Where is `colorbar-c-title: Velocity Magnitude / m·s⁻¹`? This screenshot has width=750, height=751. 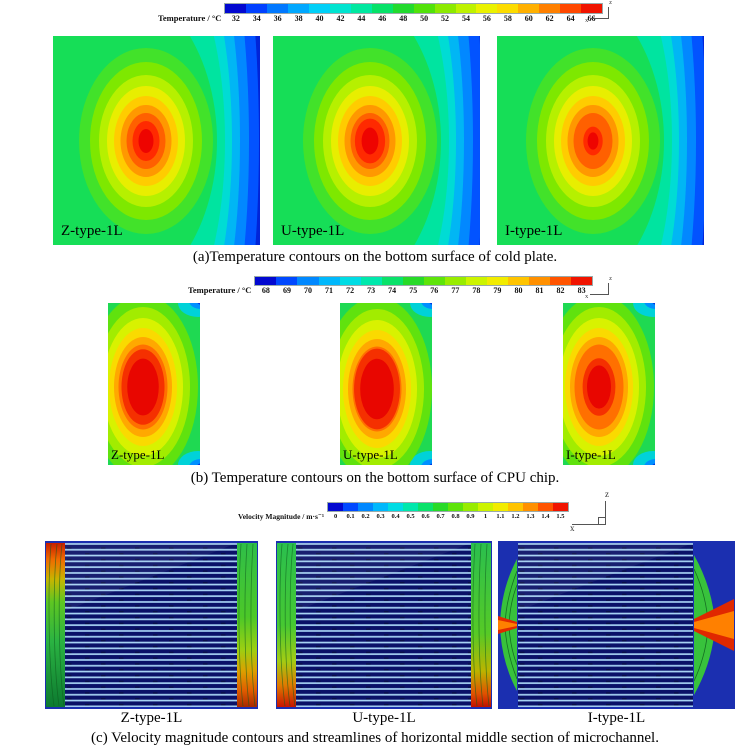
colorbar-c-title: Velocity Magnitude / m·s⁻¹ is located at coordinates (281, 516).